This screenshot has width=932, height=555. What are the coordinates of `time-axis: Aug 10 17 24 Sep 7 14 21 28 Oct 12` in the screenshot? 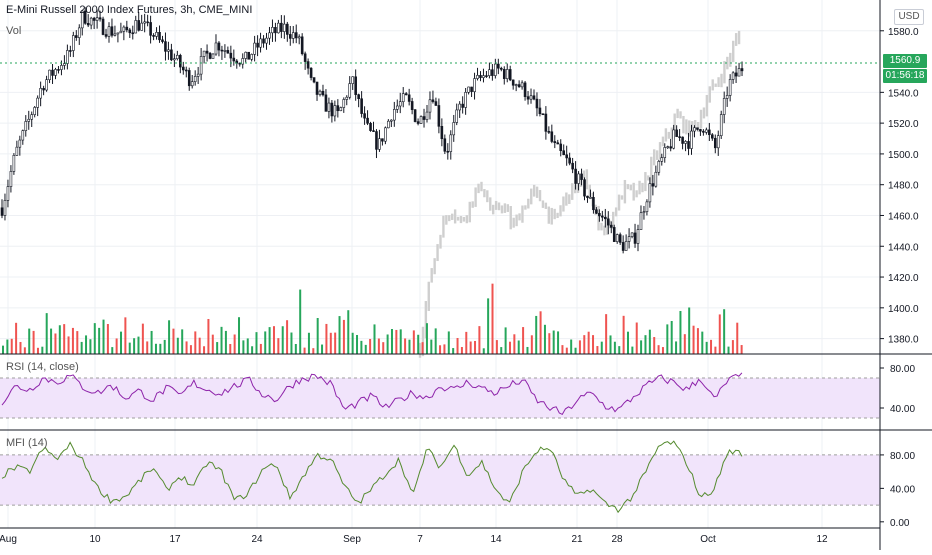 It's located at (414, 539).